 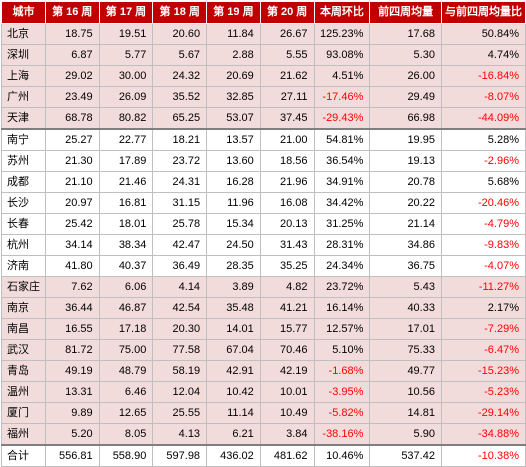 I want to click on cell-week20: 70.46, so click(x=287, y=350).